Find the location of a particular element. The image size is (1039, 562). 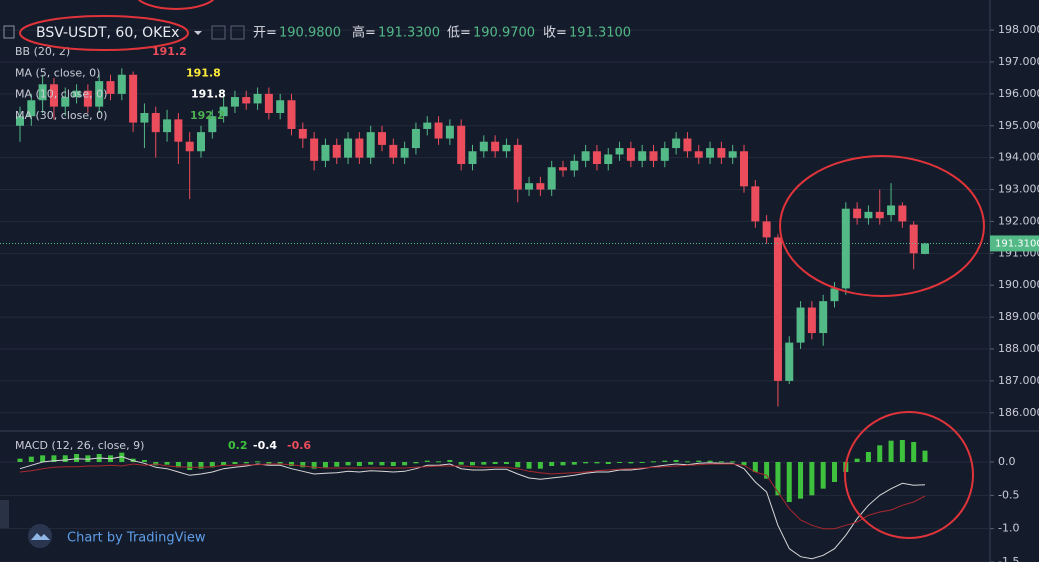

dropdown-arrow is located at coordinates (198, 33).